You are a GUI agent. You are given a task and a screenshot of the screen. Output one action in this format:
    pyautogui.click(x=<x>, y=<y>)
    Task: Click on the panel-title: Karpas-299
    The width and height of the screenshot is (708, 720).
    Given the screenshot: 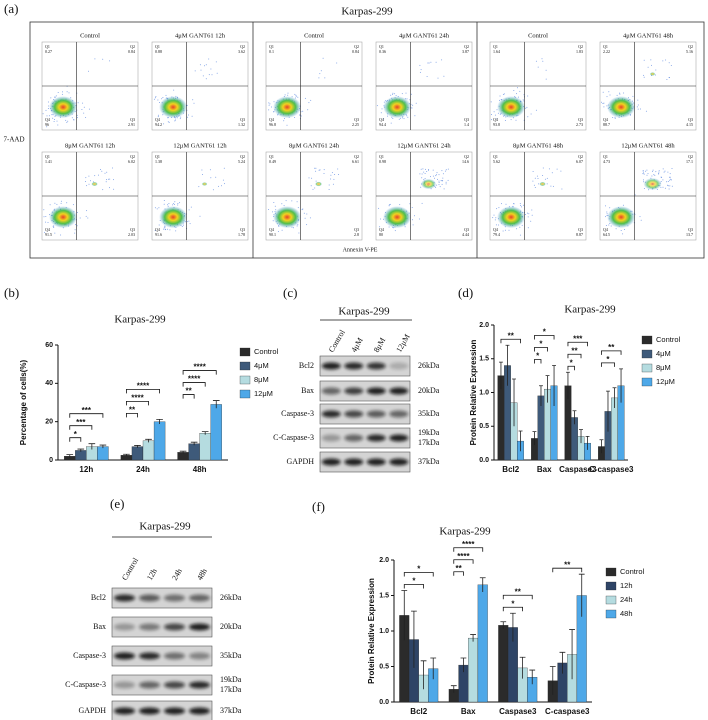 What is the action you would take?
    pyautogui.click(x=364, y=312)
    